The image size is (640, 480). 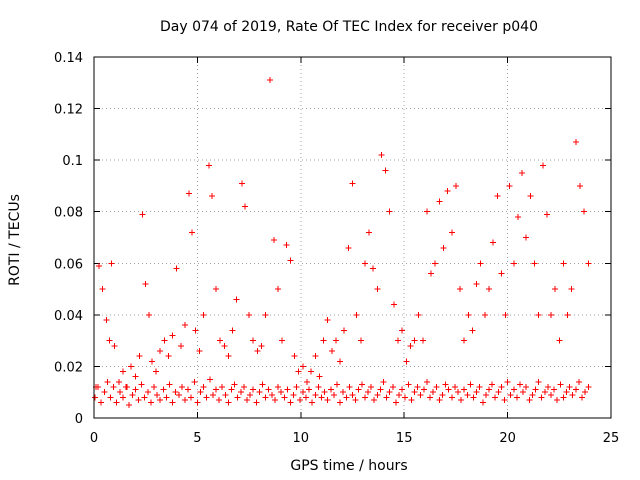 I want to click on x-axis-label: GPS time / hours, so click(x=348, y=466).